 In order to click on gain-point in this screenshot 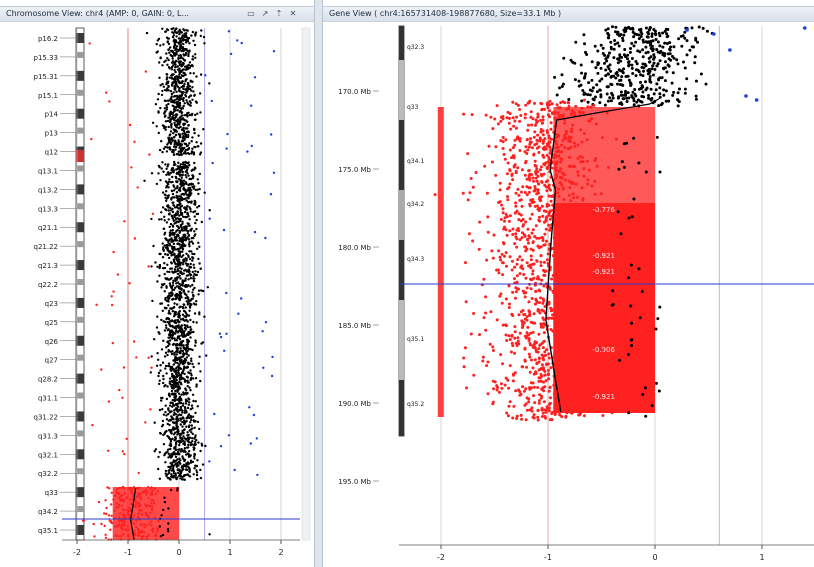, I will do `click(805, 28)`.